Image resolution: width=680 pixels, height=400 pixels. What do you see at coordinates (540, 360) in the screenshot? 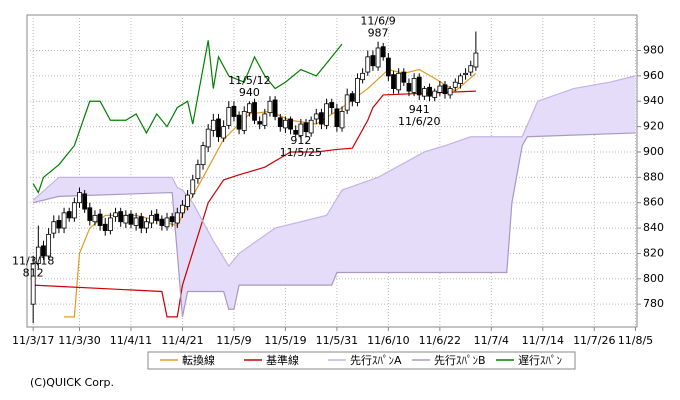
I see `legend-label: 遅行ｽﾊﾟﾝ` at bounding box center [540, 360].